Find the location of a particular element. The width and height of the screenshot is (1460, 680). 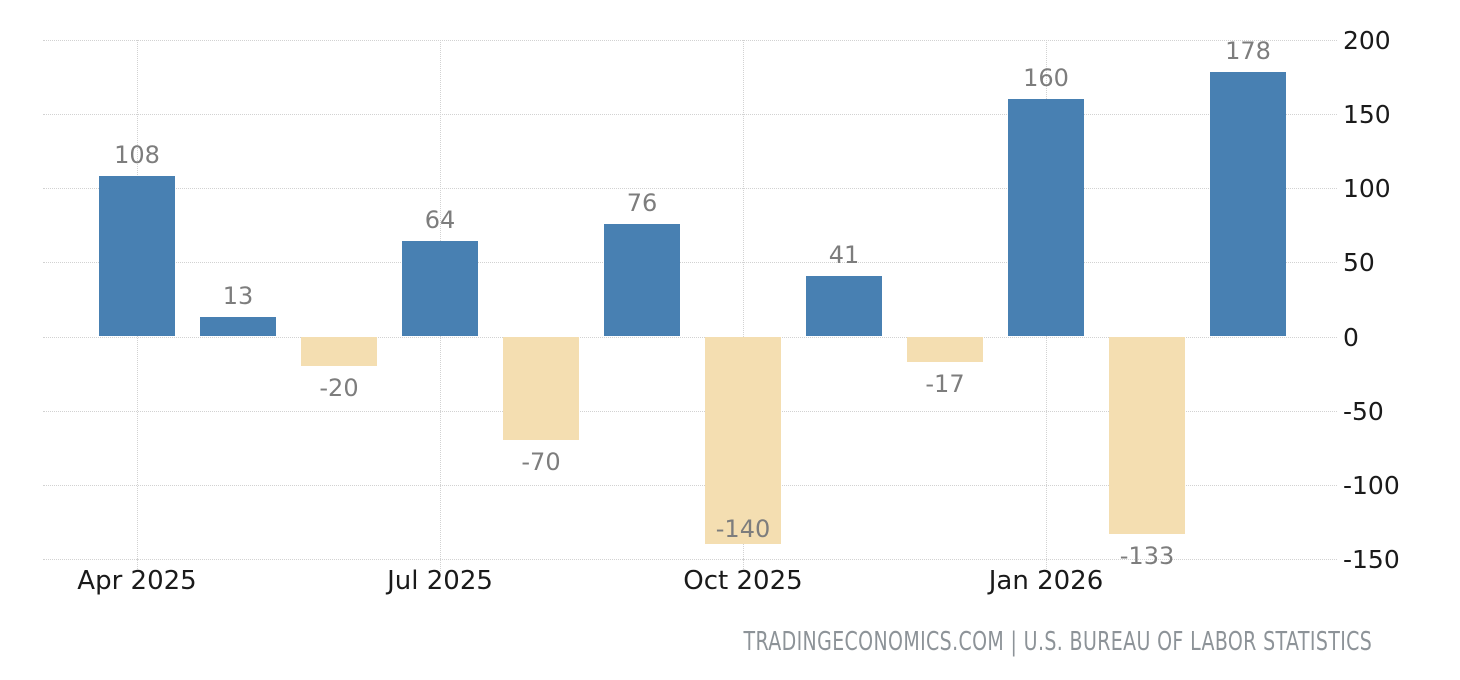

bar-value-label: 160 is located at coordinates (1046, 77).